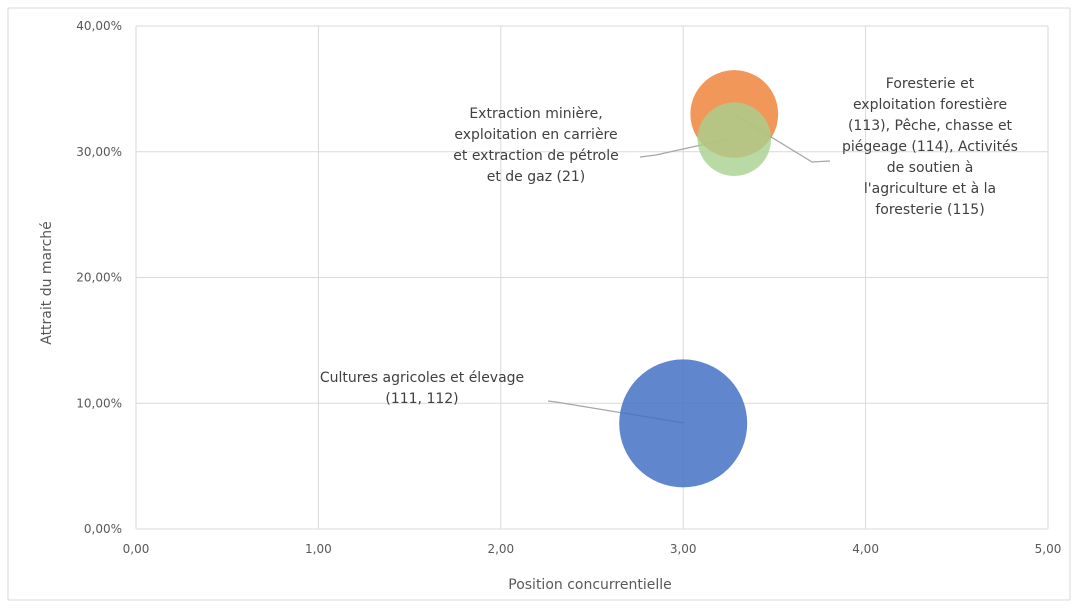 This screenshot has height=608, width=1072. What do you see at coordinates (99, 403) in the screenshot?
I see `y-tick-label: 10,00%` at bounding box center [99, 403].